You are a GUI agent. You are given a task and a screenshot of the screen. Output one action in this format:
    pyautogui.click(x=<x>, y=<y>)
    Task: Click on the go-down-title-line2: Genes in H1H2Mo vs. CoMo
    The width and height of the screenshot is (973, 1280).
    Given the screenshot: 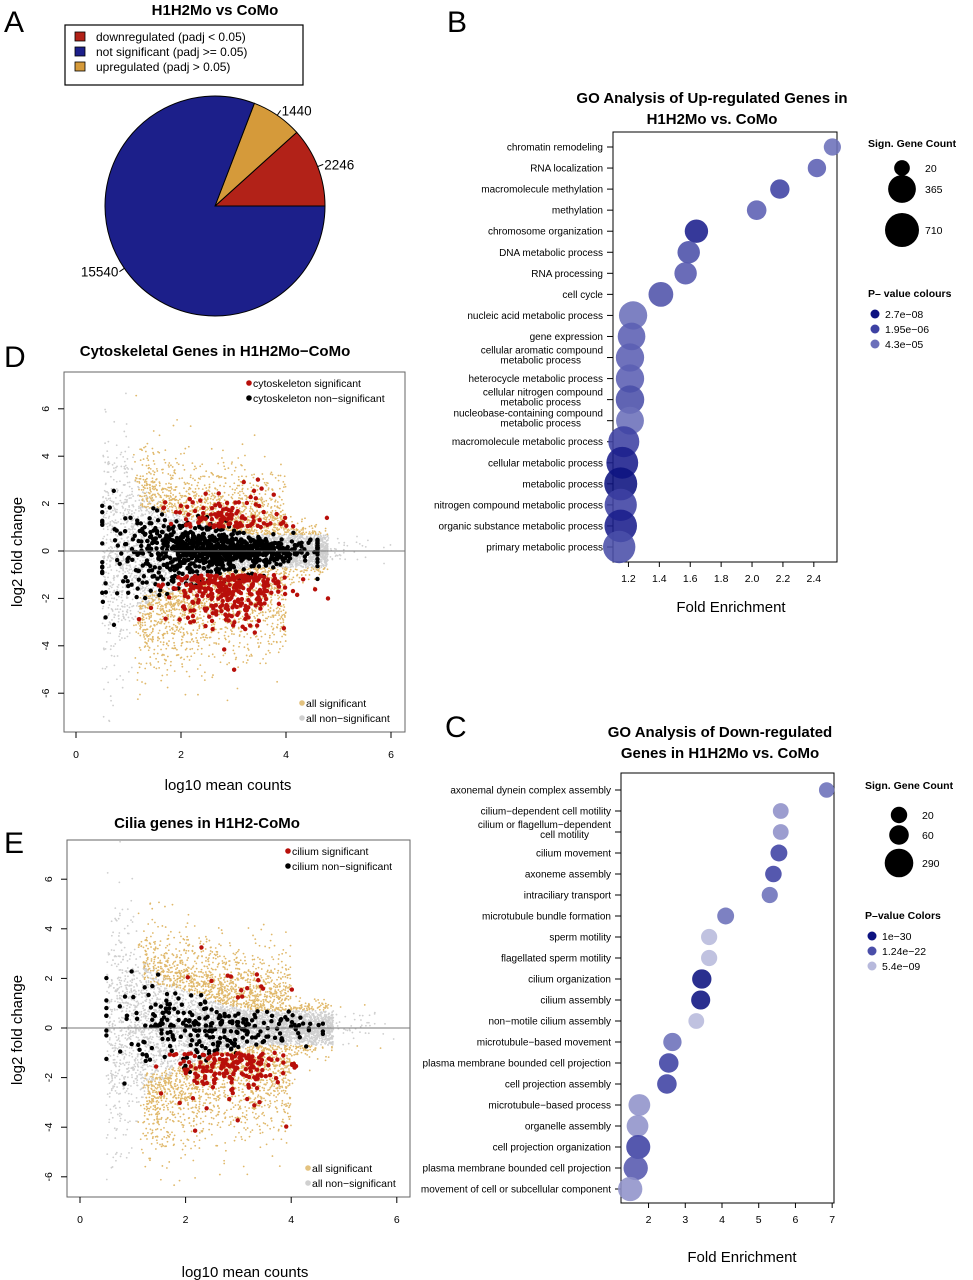 What is the action you would take?
    pyautogui.click(x=720, y=753)
    